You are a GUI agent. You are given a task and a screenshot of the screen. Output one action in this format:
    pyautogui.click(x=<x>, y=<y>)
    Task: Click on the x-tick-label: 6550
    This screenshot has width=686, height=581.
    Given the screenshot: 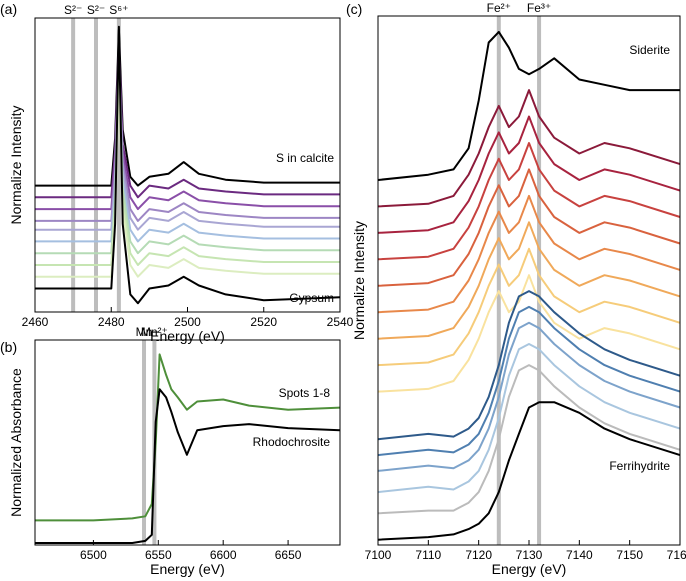 What is the action you would take?
    pyautogui.click(x=158, y=555)
    